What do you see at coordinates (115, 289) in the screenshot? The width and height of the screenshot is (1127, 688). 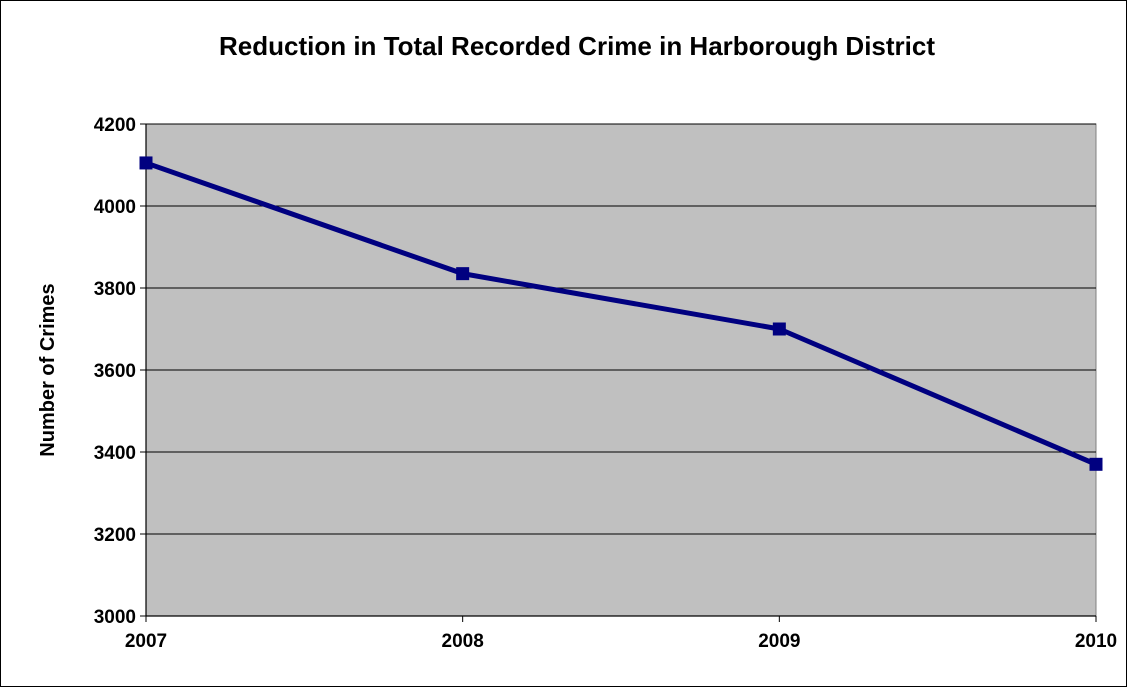 I see `y-tick-label: 3800` at bounding box center [115, 289].